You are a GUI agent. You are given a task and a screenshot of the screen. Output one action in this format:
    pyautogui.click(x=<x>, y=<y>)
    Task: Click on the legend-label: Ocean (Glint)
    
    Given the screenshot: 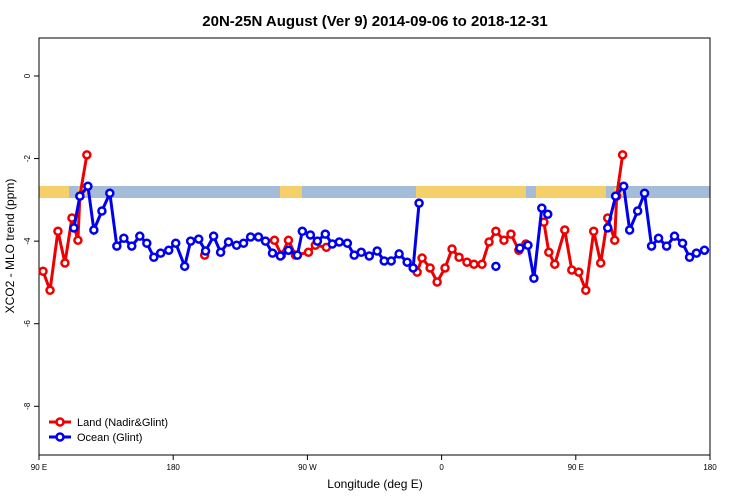 What is the action you would take?
    pyautogui.click(x=109, y=438)
    